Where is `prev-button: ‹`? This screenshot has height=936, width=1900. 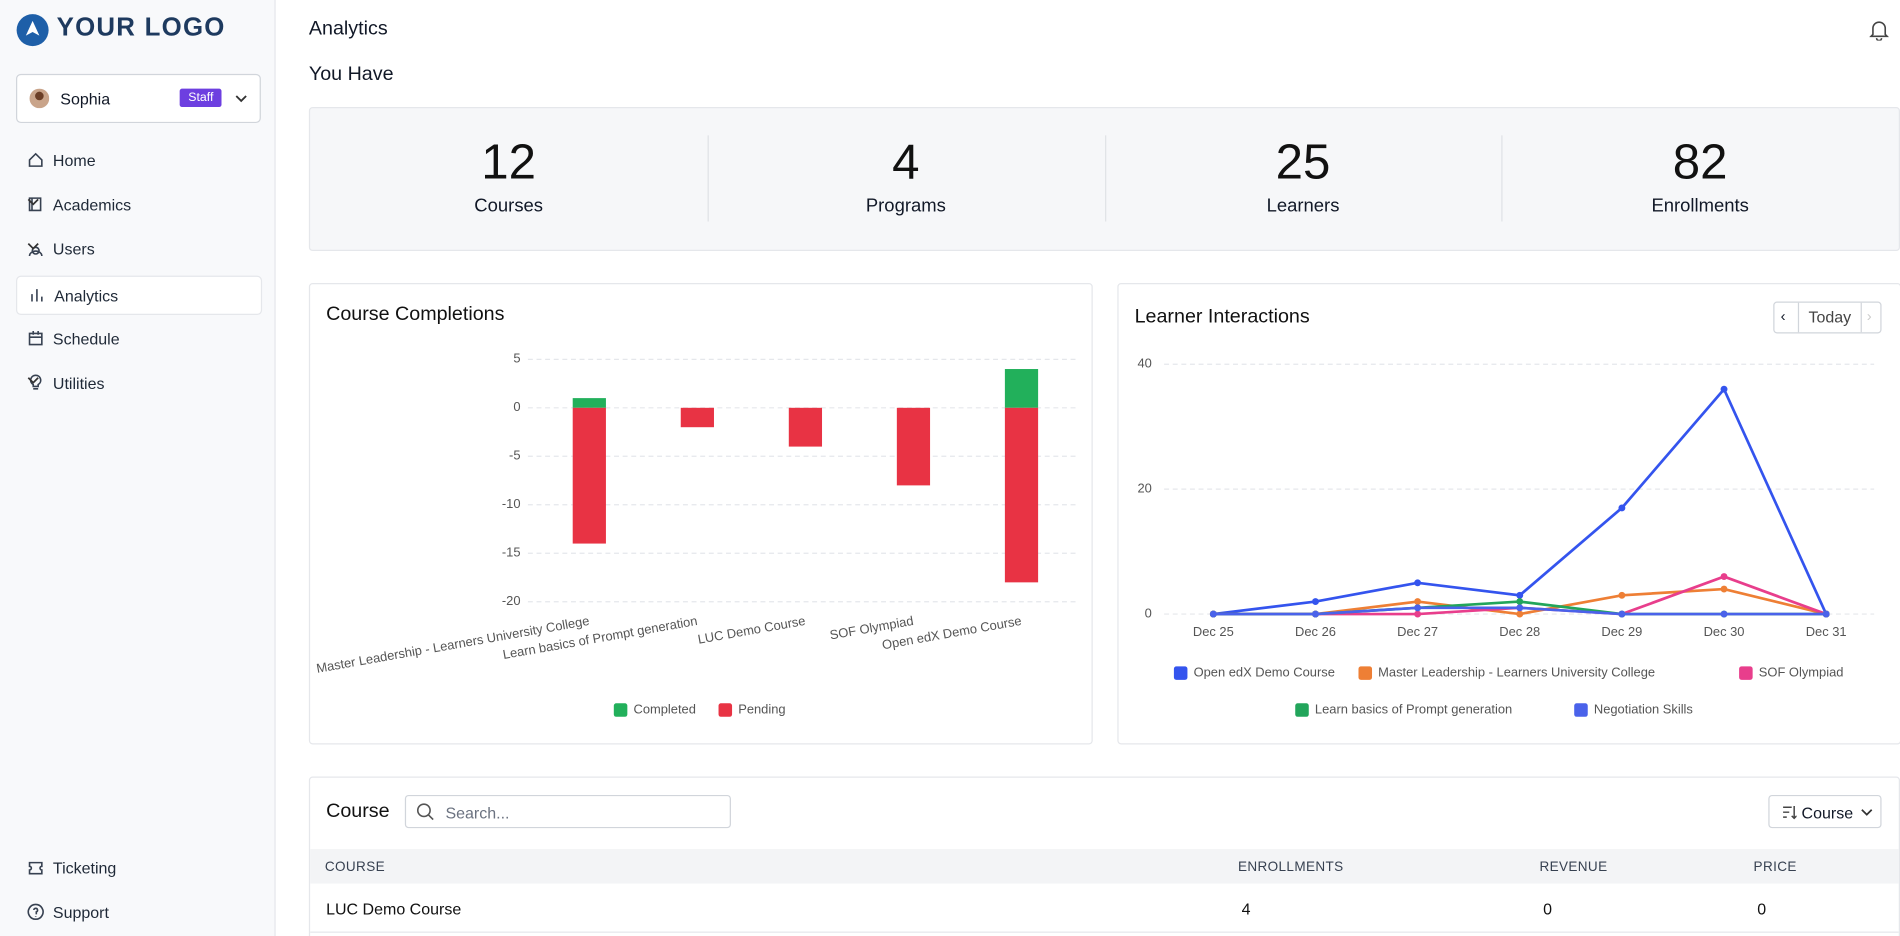 prev-button: ‹ is located at coordinates (1783, 316).